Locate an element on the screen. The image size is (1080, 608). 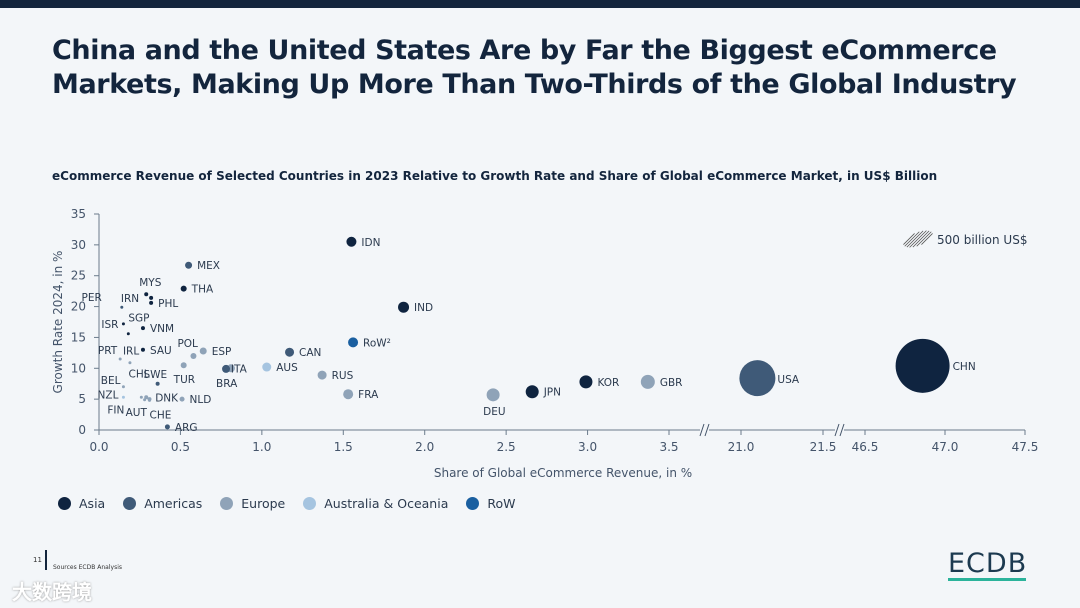
point-label: SGP is located at coordinates (138, 319).